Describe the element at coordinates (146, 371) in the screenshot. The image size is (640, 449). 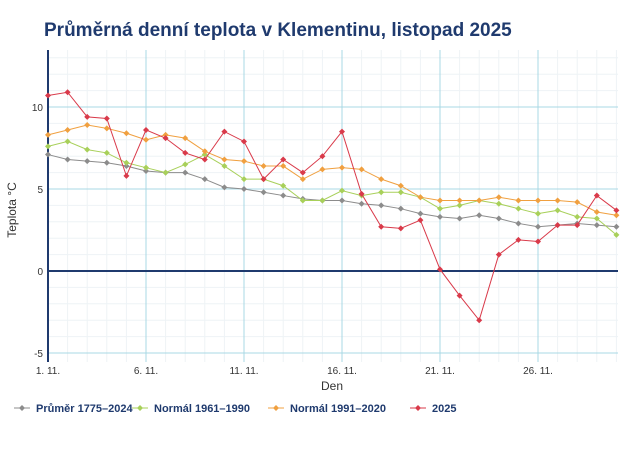
I see `x-tick-label: 6. 11.` at that location.